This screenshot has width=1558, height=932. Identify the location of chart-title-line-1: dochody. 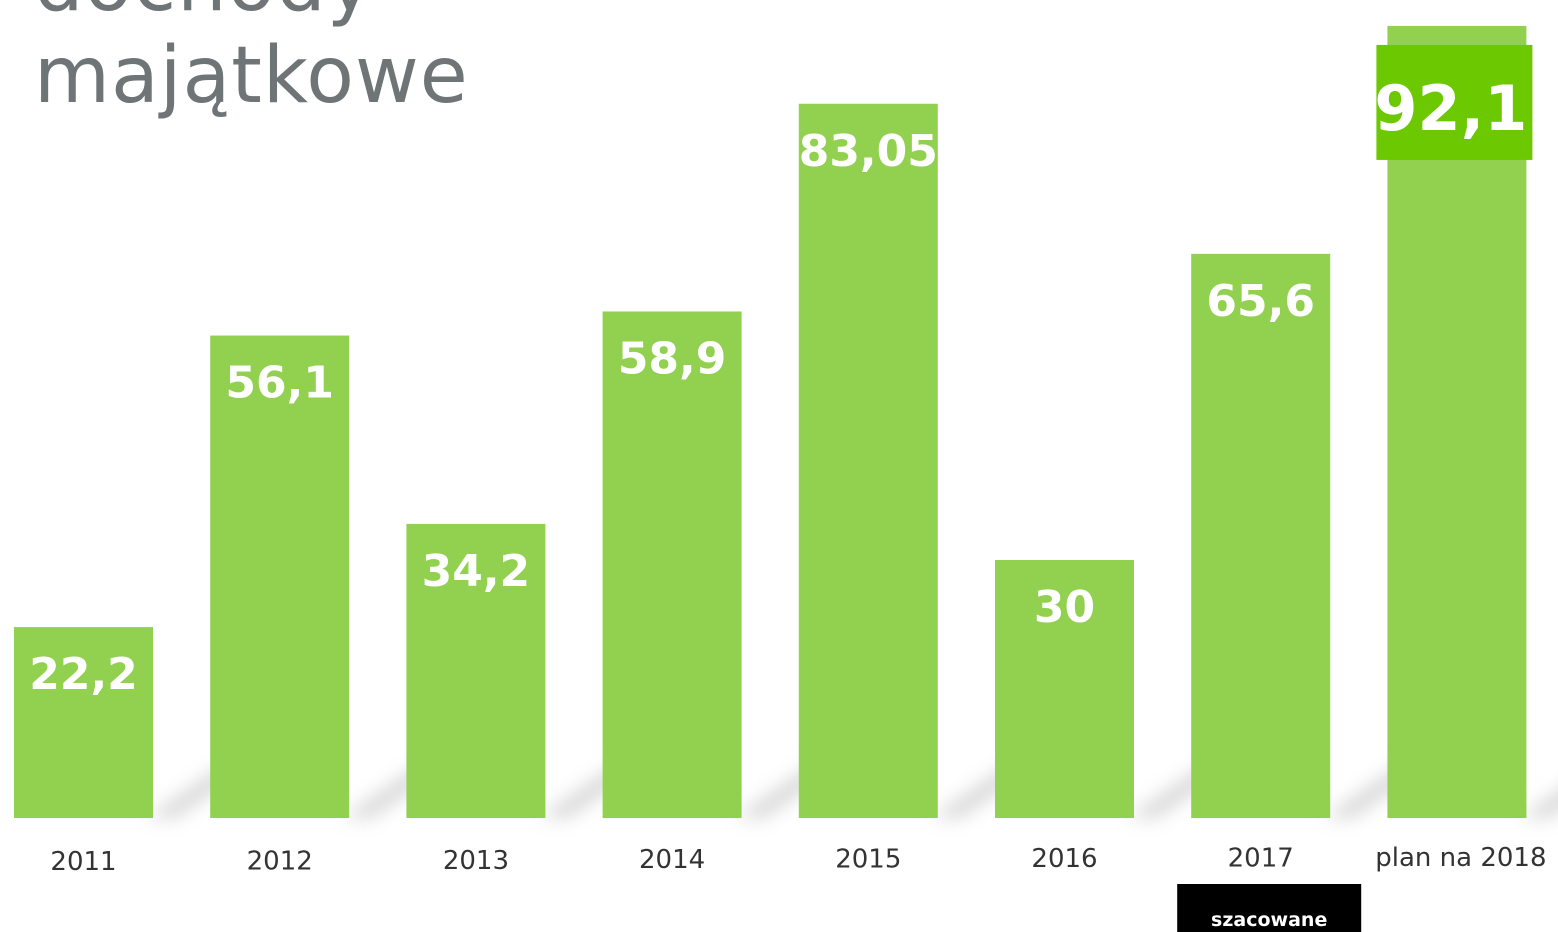
(251, 15).